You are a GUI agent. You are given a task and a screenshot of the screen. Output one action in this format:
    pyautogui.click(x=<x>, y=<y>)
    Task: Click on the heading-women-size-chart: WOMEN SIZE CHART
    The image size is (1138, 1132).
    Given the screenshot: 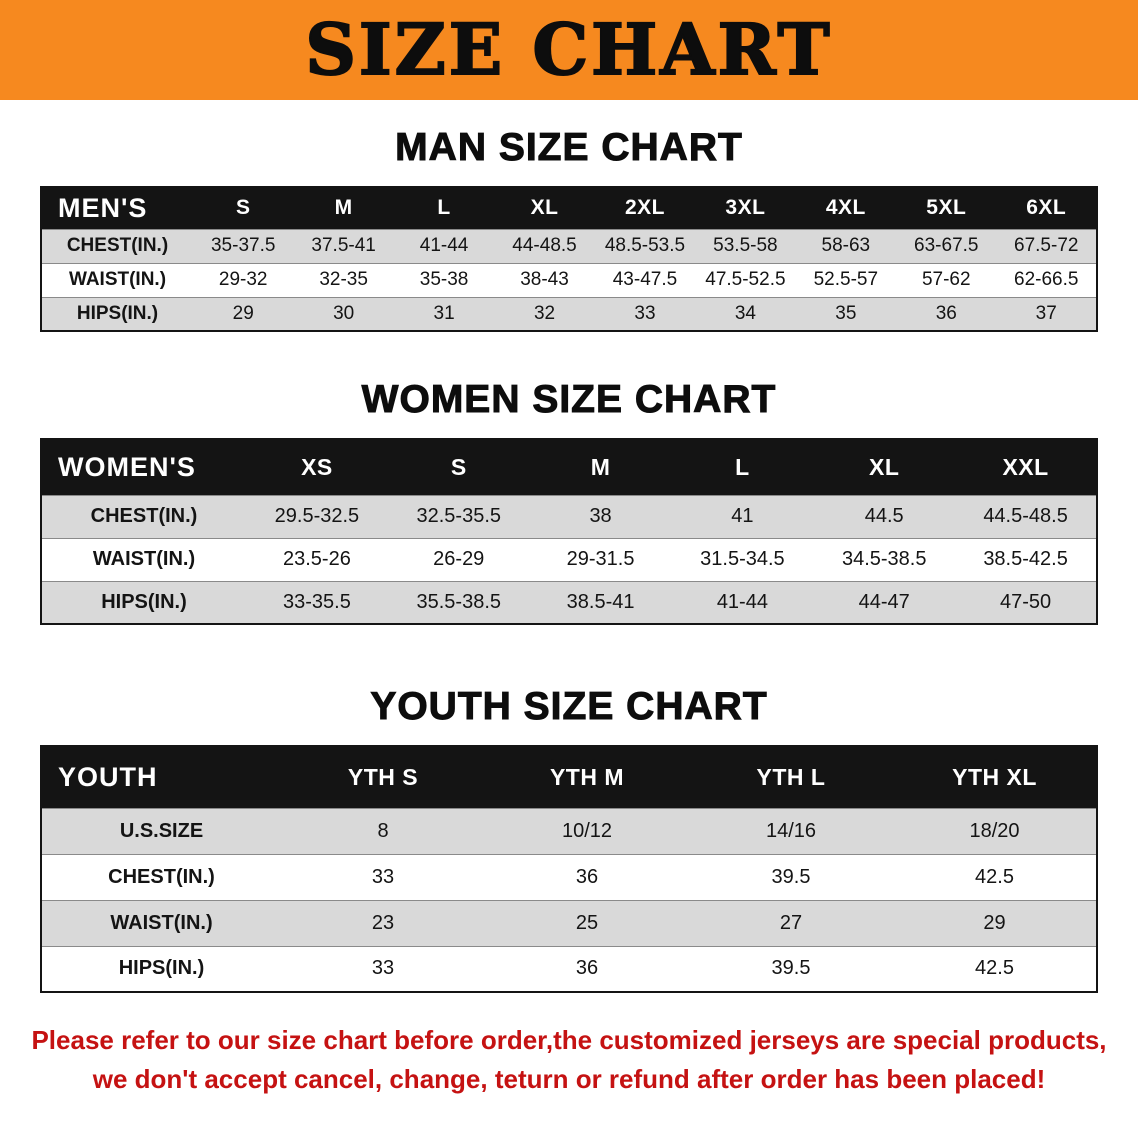 What is the action you would take?
    pyautogui.click(x=569, y=400)
    